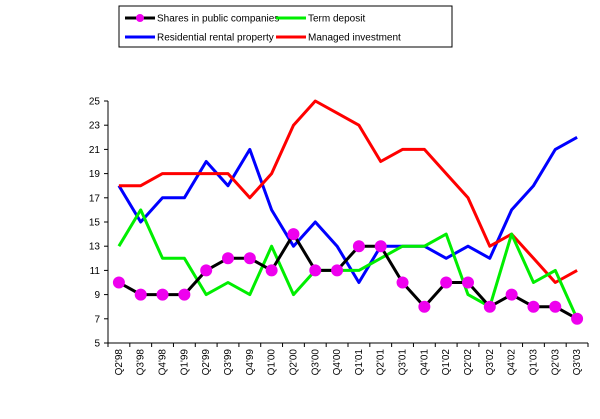 The height and width of the screenshot is (419, 600). What do you see at coordinates (555, 362) in the screenshot?
I see `x-tick-label: Q2'03` at bounding box center [555, 362].